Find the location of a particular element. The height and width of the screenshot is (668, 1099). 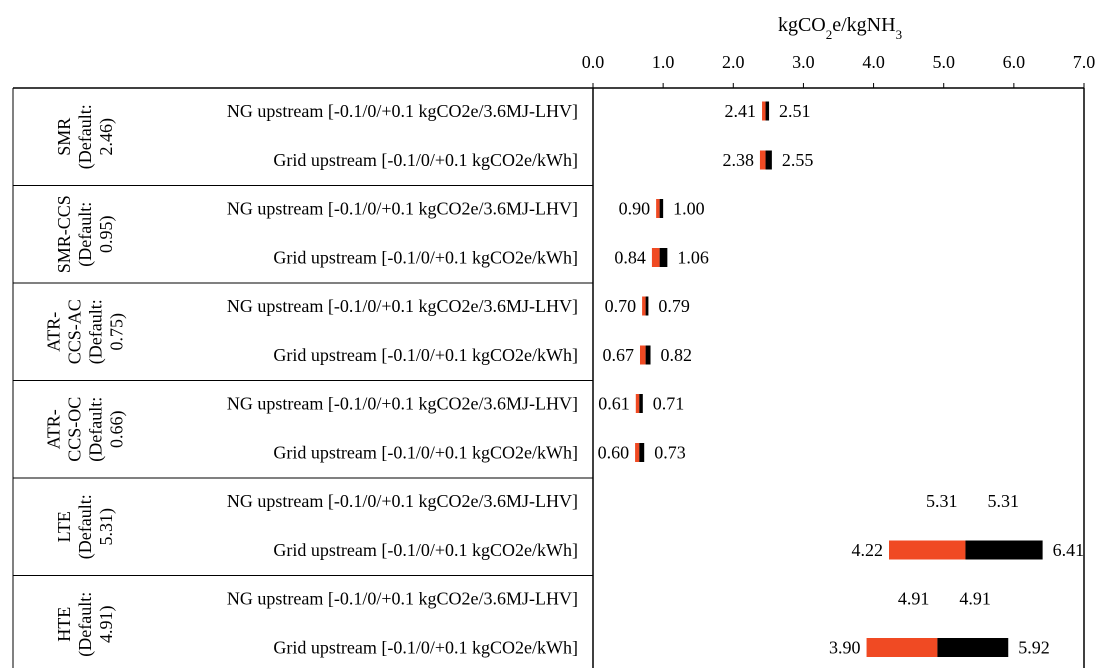

x-tick-label: 3.0 is located at coordinates (803, 62).